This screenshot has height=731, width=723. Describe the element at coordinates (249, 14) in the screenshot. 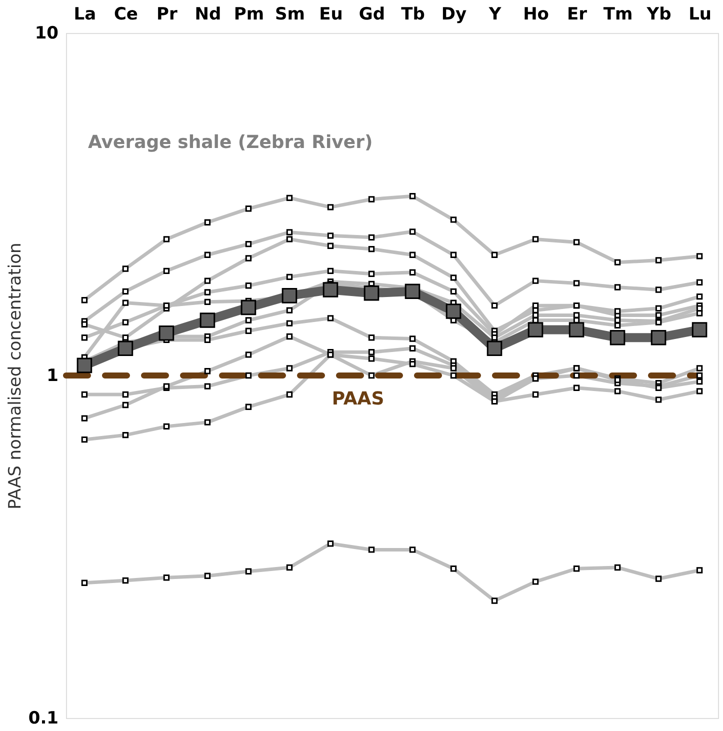

I see `x-tick-label: Pm` at that location.